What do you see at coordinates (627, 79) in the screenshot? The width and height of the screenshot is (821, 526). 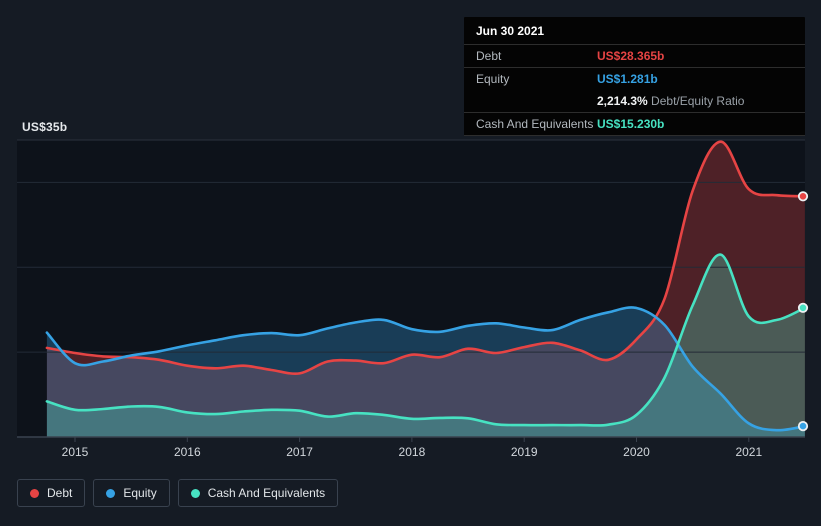 I see `tooltip-equity-value: US$1.281b` at bounding box center [627, 79].